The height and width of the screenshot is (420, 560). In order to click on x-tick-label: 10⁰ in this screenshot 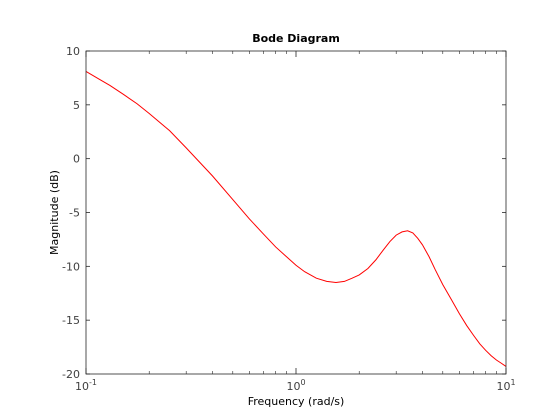, I will do `click(295, 385)`.